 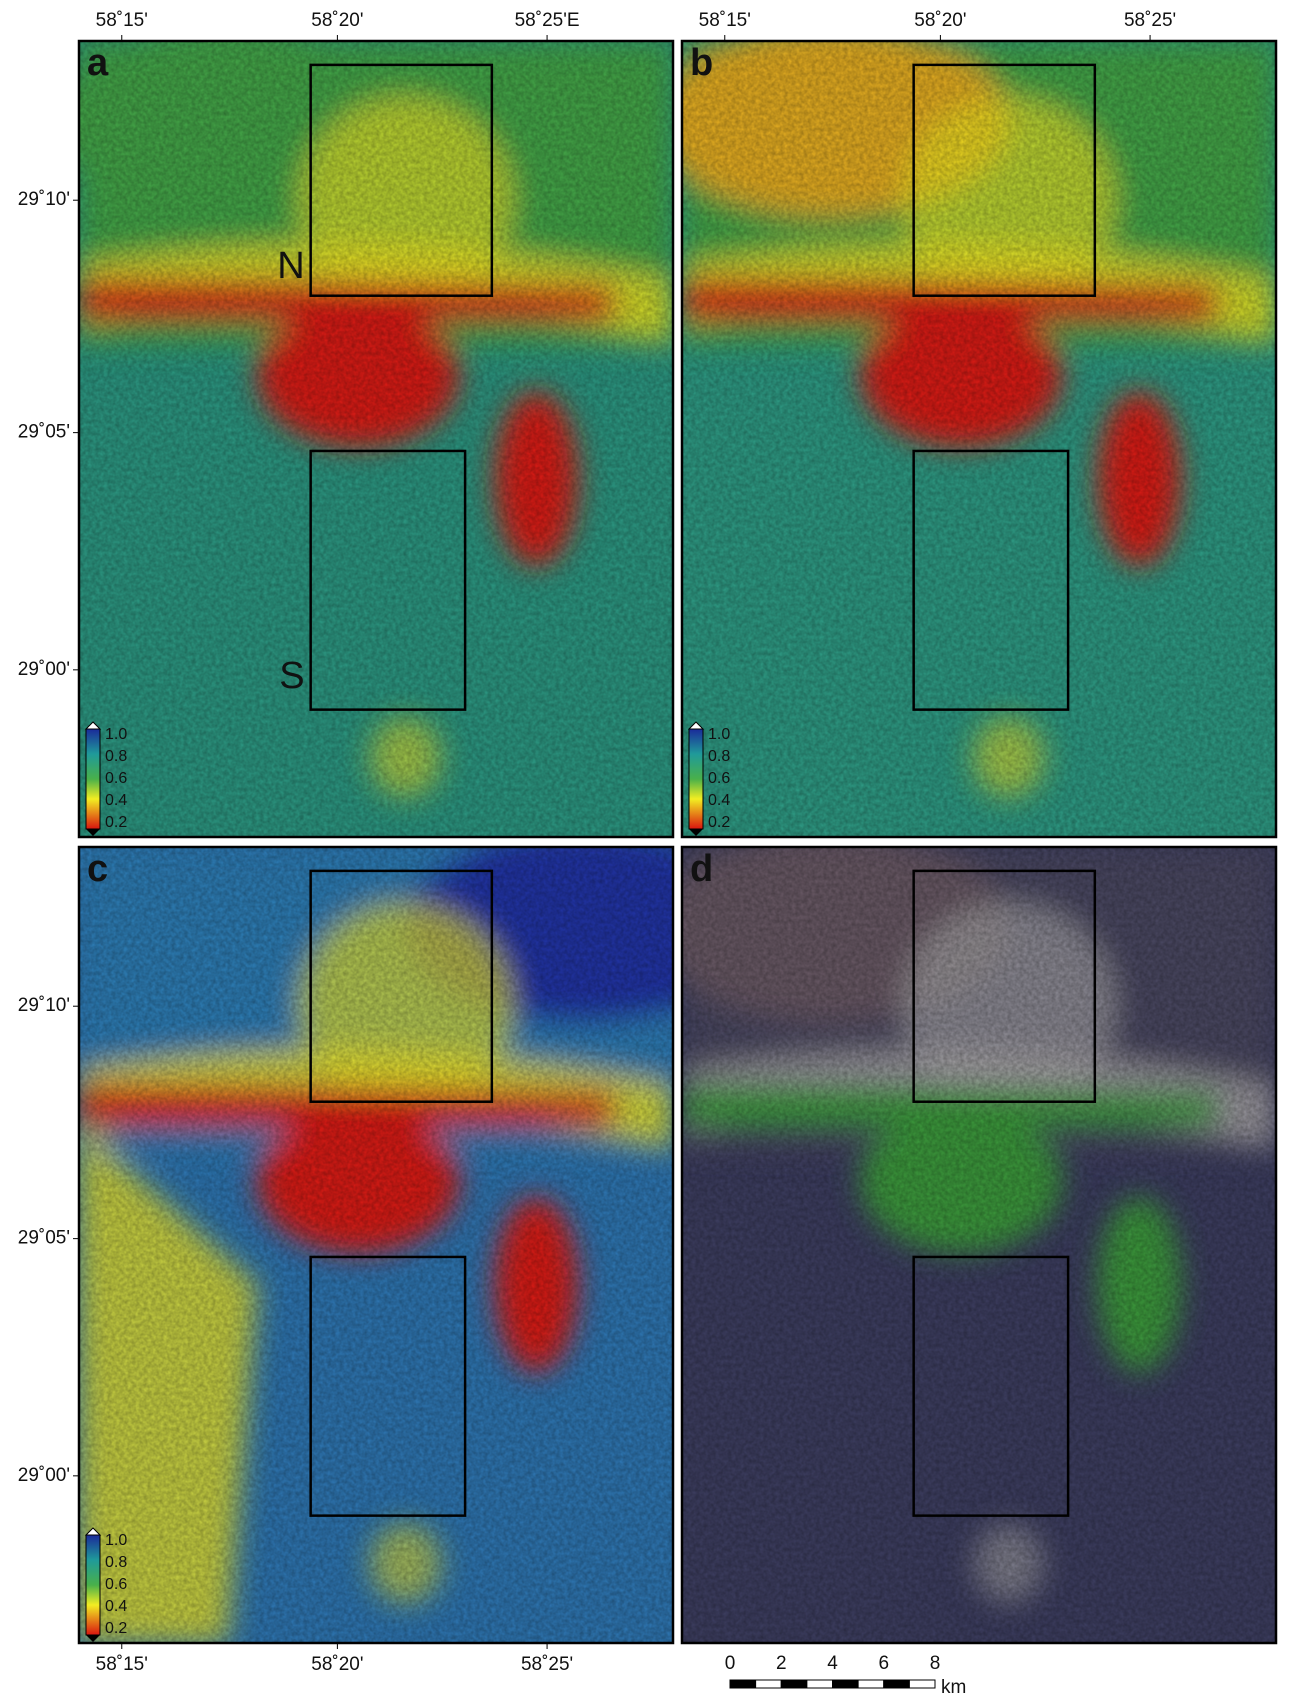 I want to click on scale-label: 4, so click(x=832, y=1663).